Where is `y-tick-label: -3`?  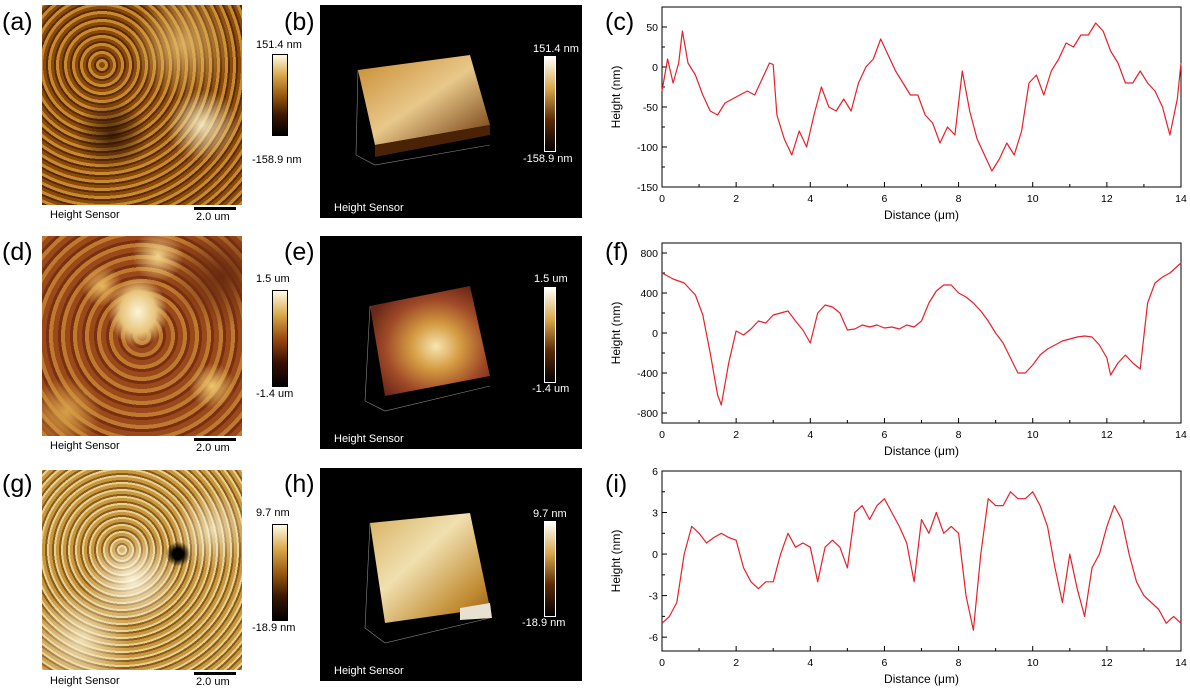 y-tick-label: -3 is located at coordinates (653, 597).